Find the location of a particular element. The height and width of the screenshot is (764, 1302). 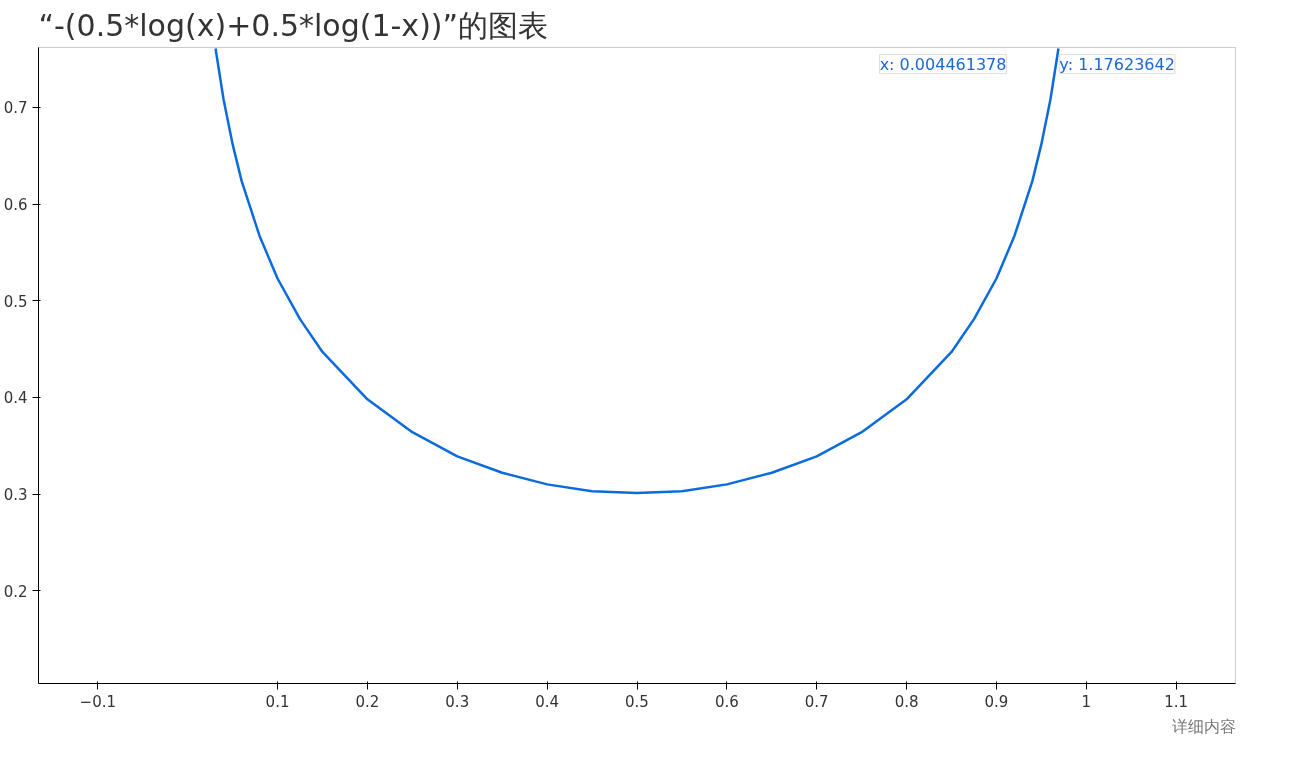

y-tick-label: 0.4 is located at coordinates (15, 398).